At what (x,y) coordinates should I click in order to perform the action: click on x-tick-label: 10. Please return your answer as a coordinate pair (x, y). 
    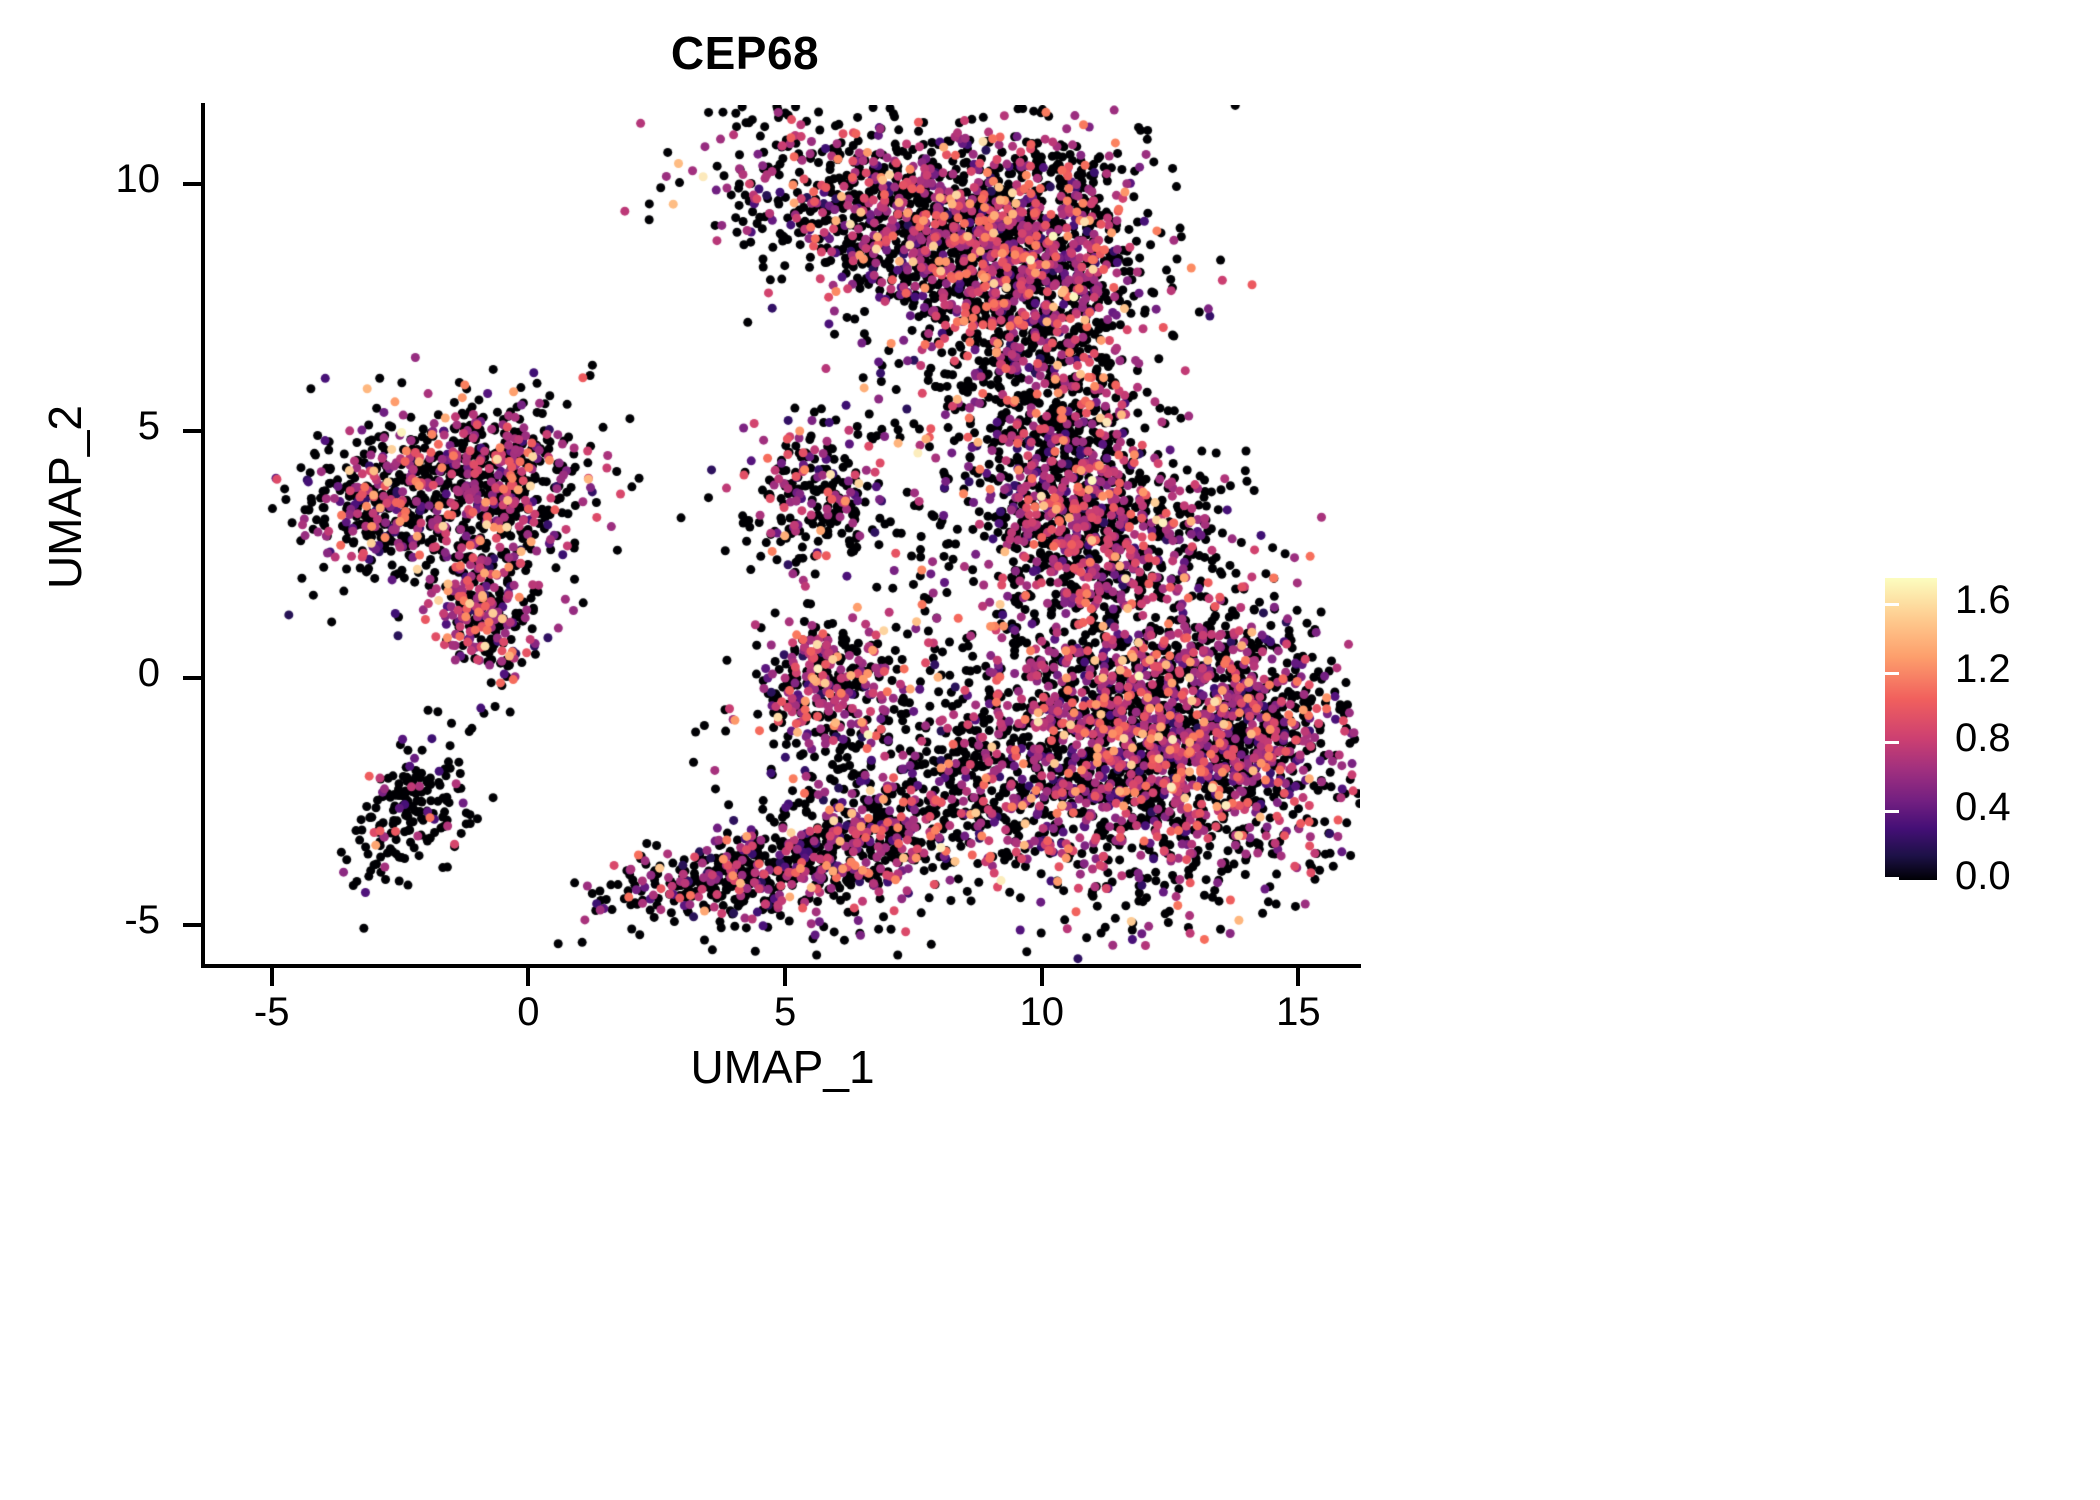
    Looking at the image, I should click on (1041, 1012).